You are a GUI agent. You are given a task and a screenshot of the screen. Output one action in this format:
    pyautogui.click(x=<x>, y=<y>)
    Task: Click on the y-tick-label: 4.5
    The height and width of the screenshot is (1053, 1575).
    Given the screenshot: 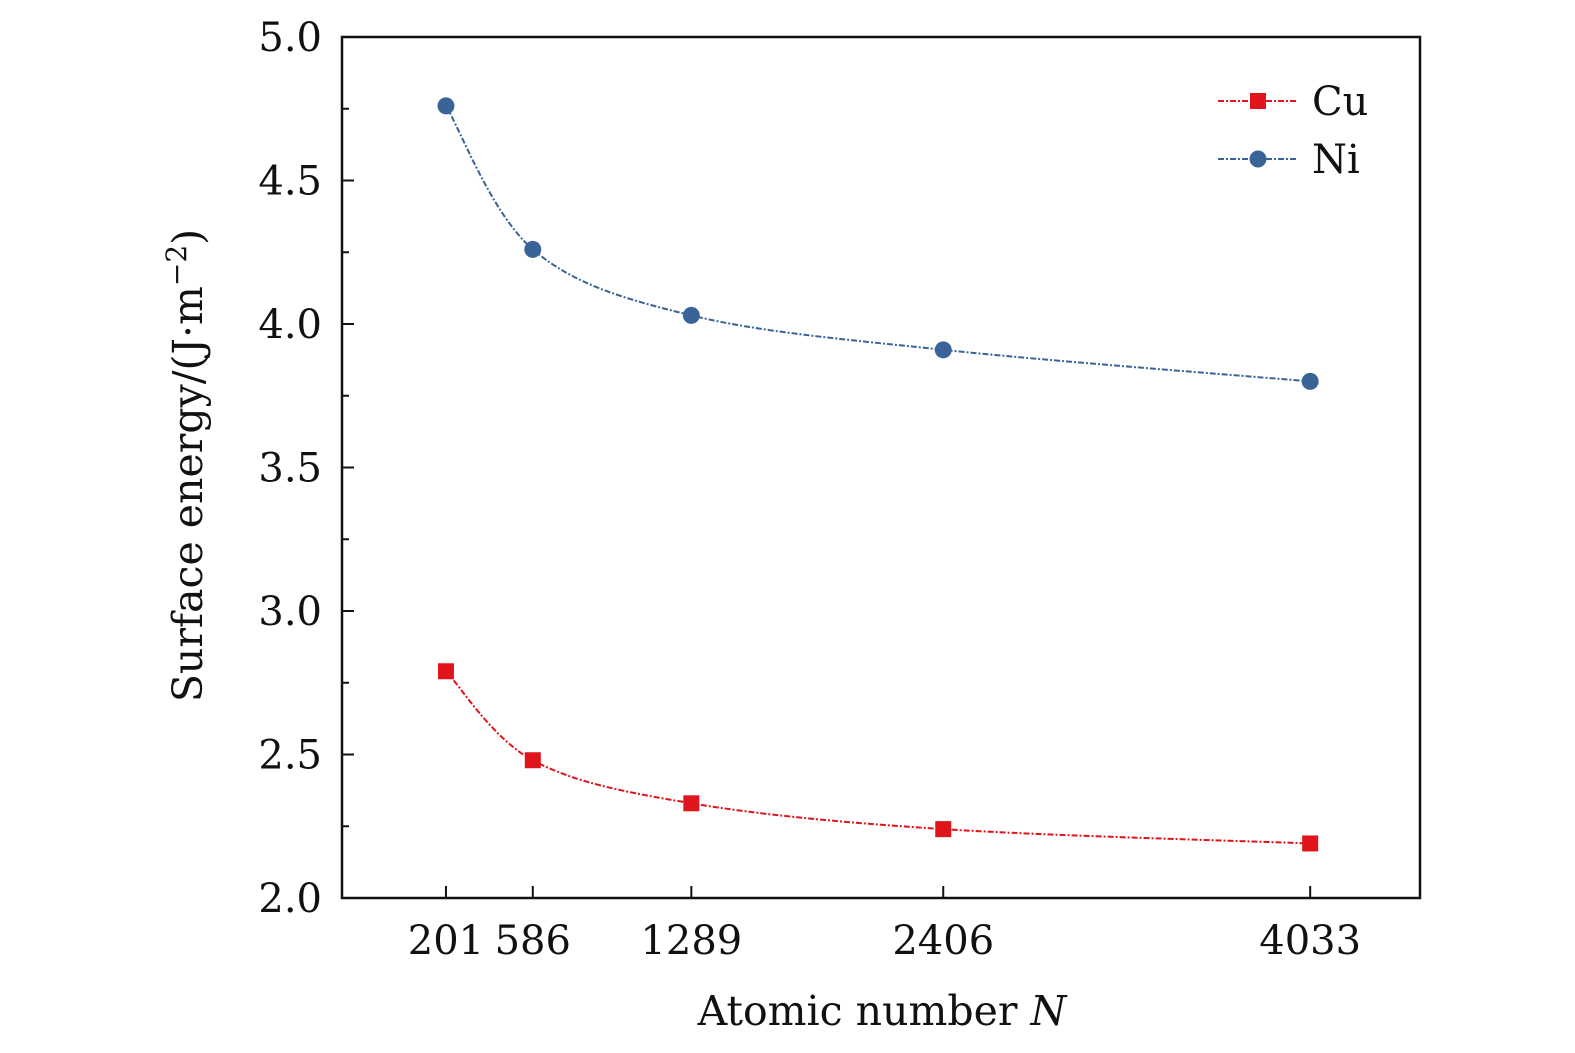 What is the action you would take?
    pyautogui.click(x=290, y=182)
    